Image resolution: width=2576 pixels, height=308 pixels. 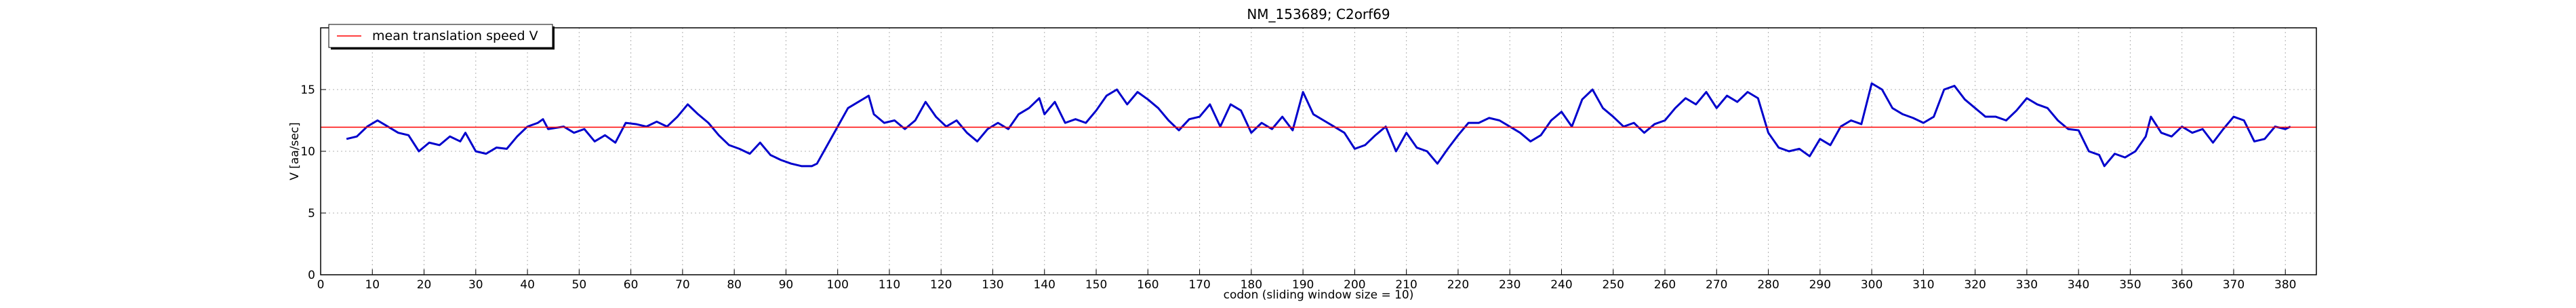 What do you see at coordinates (2130, 285) in the screenshot?
I see `x-tick-label: 350` at bounding box center [2130, 285].